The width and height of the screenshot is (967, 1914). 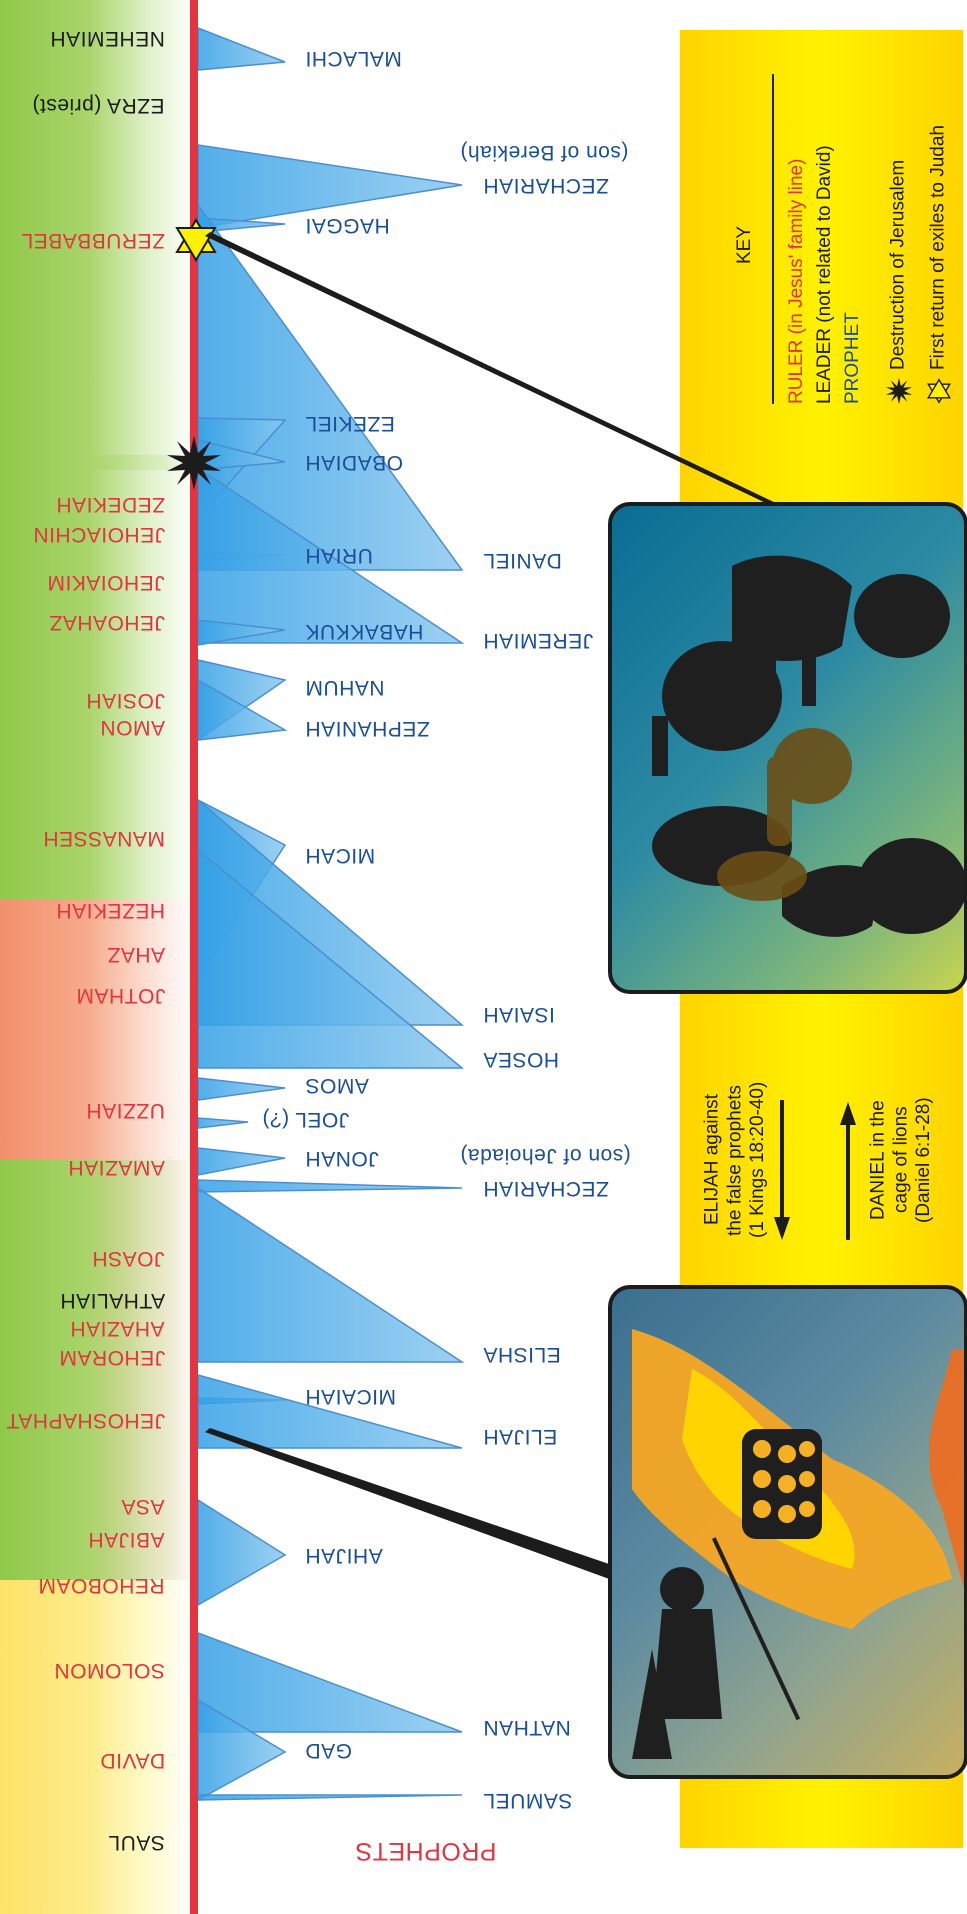 I want to click on arrow-down-icon, so click(x=848, y=1171).